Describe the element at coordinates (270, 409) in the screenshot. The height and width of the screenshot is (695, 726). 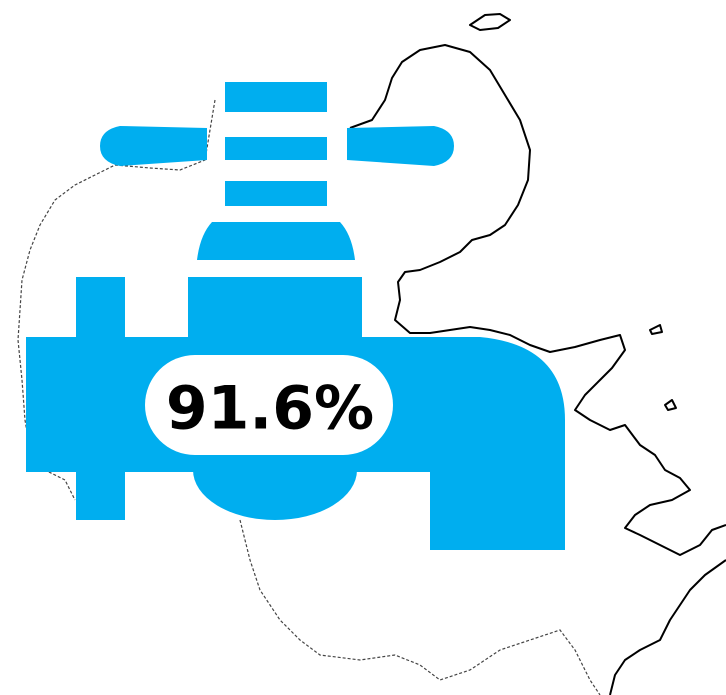
I see `percentage-label: 91.6%` at that location.